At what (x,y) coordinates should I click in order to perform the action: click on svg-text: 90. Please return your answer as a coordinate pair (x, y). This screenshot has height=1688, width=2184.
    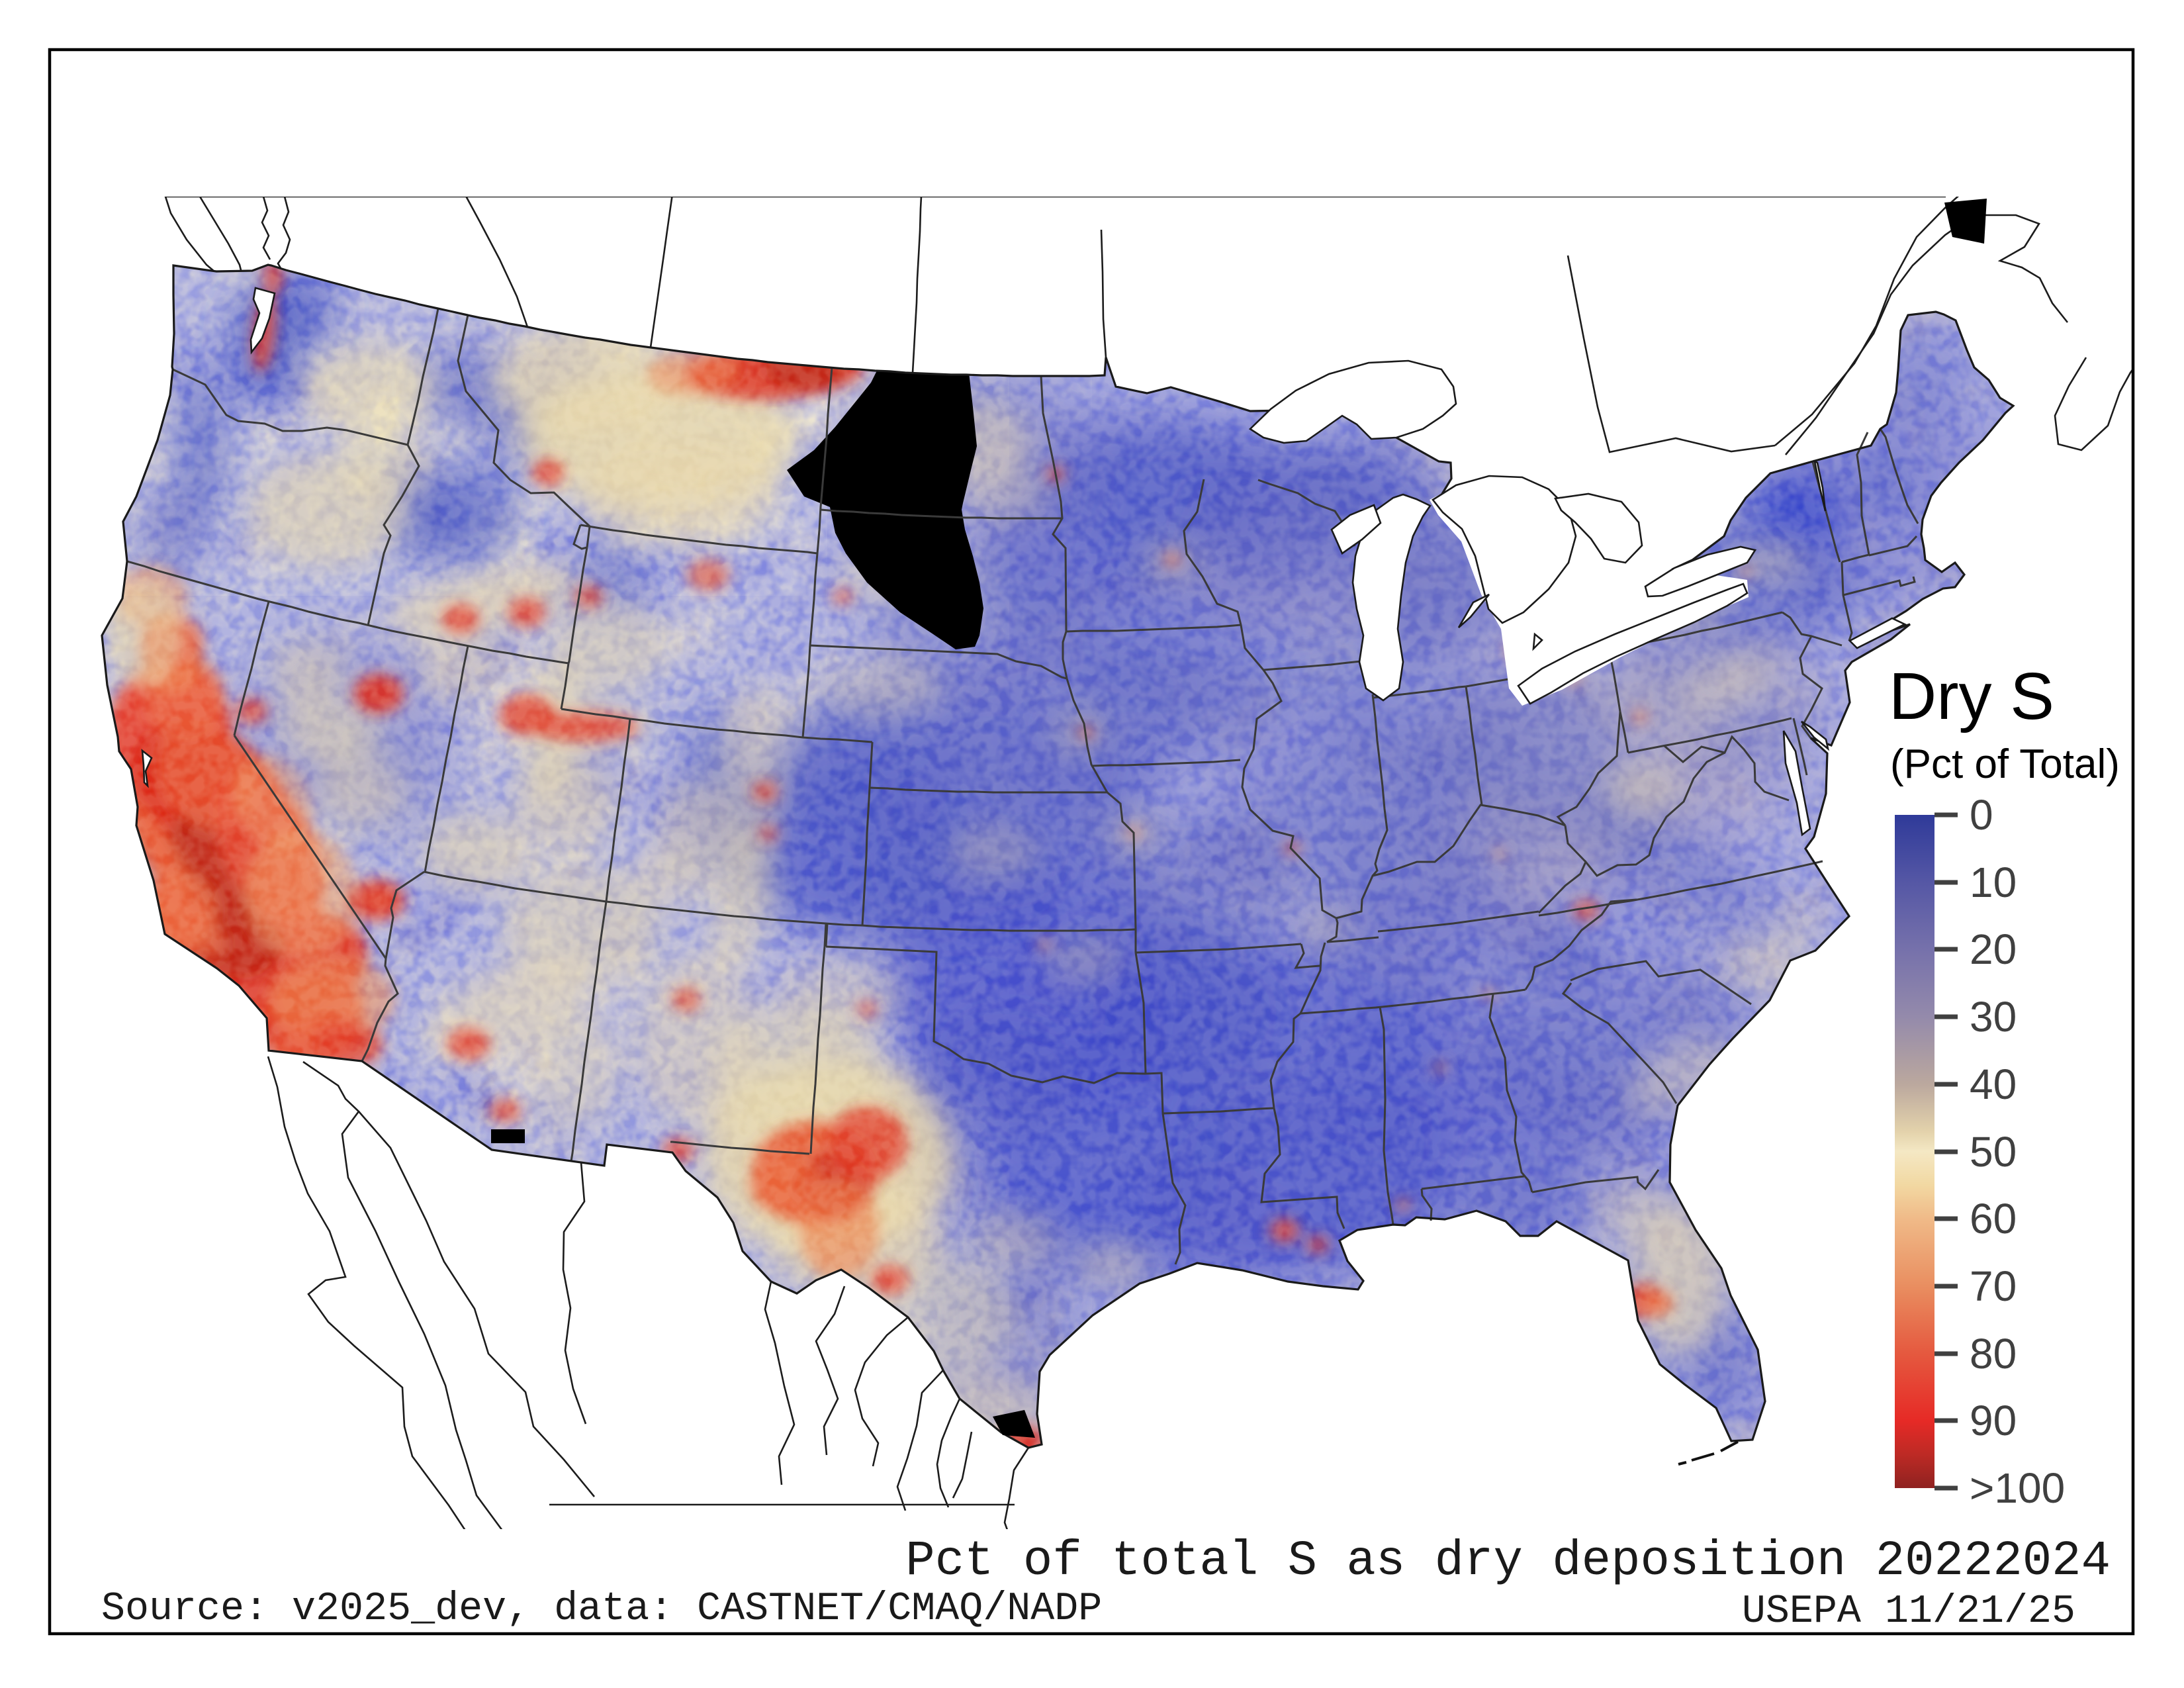
    Looking at the image, I should click on (1994, 1420).